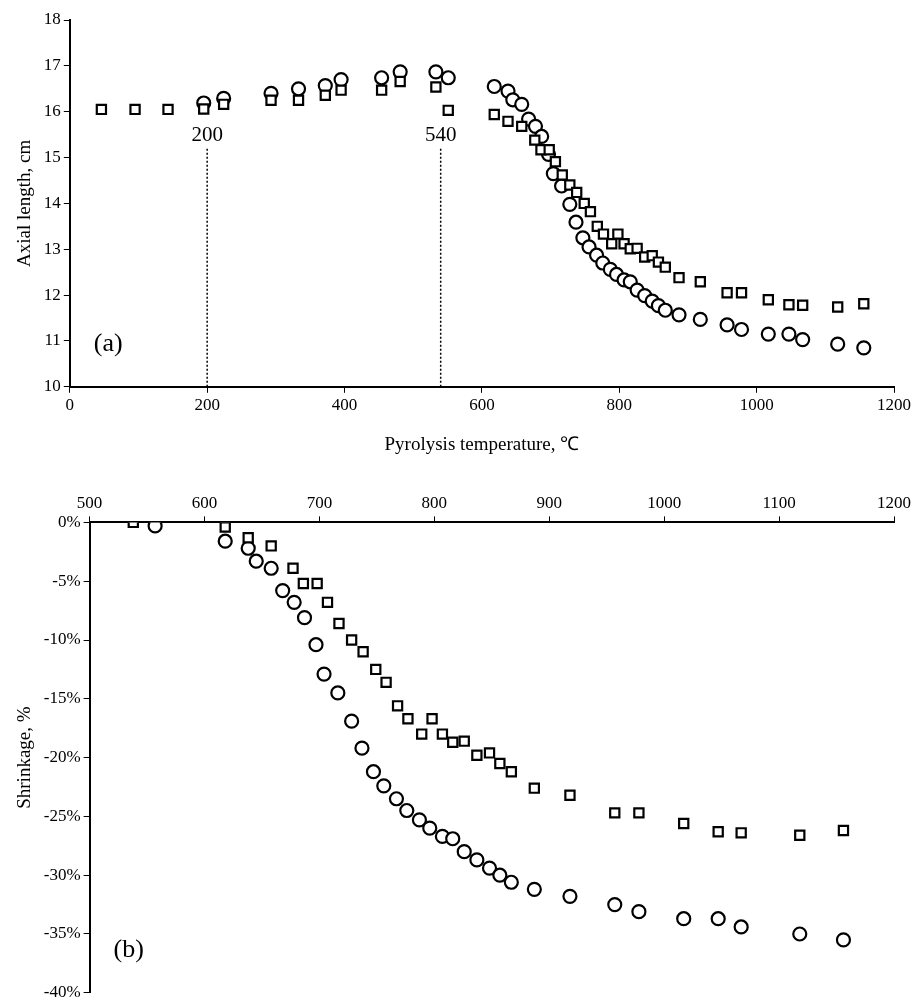 The height and width of the screenshot is (1006, 924). I want to click on x-tick-label: 0, so click(70, 405).